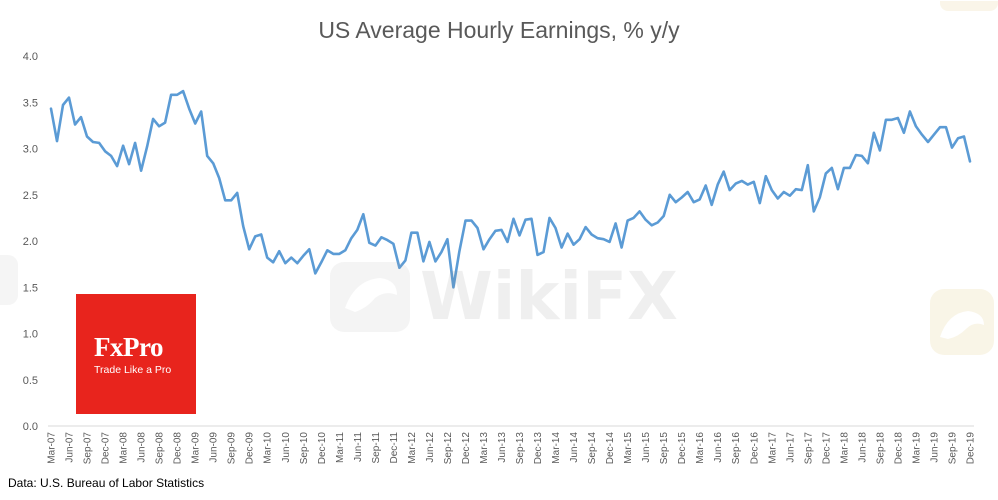  What do you see at coordinates (646, 447) in the screenshot?
I see `x-tick-label: Jun-15` at bounding box center [646, 447].